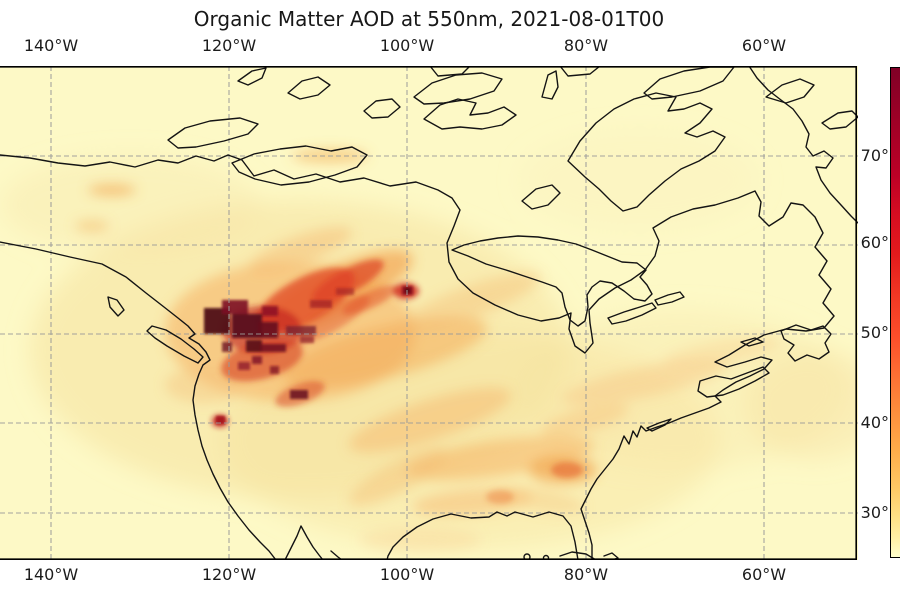 This screenshot has width=900, height=600. What do you see at coordinates (586, 574) in the screenshot?
I see `lon-label-80w-bottom: 80°W` at bounding box center [586, 574].